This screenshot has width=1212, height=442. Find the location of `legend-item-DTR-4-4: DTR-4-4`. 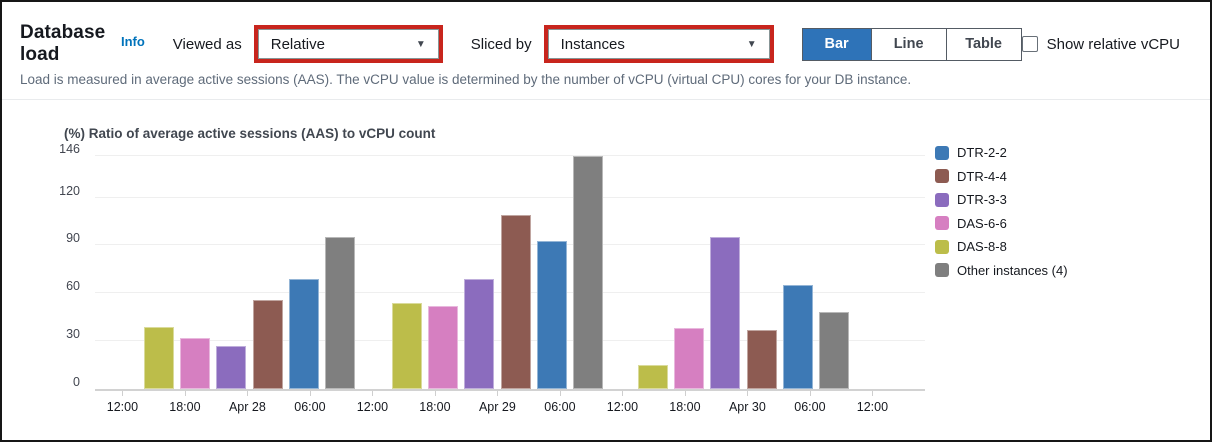

legend-item-DTR-4-4: DTR-4-4 is located at coordinates (1001, 176).